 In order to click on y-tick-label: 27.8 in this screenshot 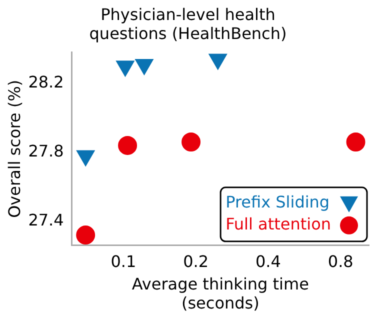, I will do `click(46, 151)`.